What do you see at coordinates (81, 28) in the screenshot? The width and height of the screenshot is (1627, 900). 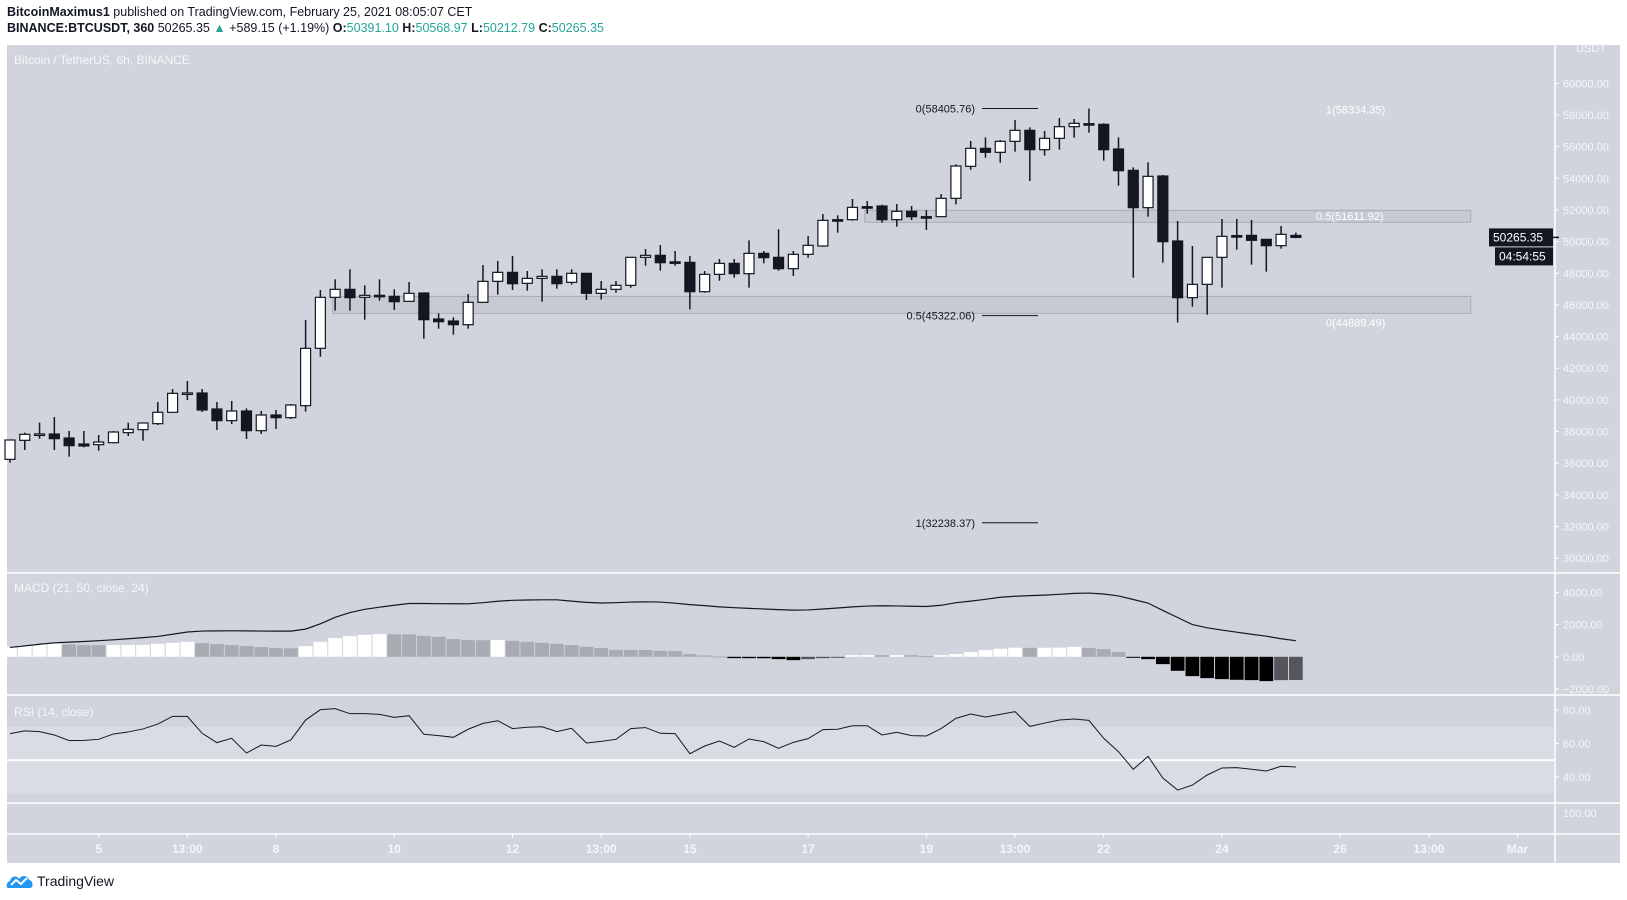 I see `symbol-label: BINANCE:BTCUSDT, 360` at bounding box center [81, 28].